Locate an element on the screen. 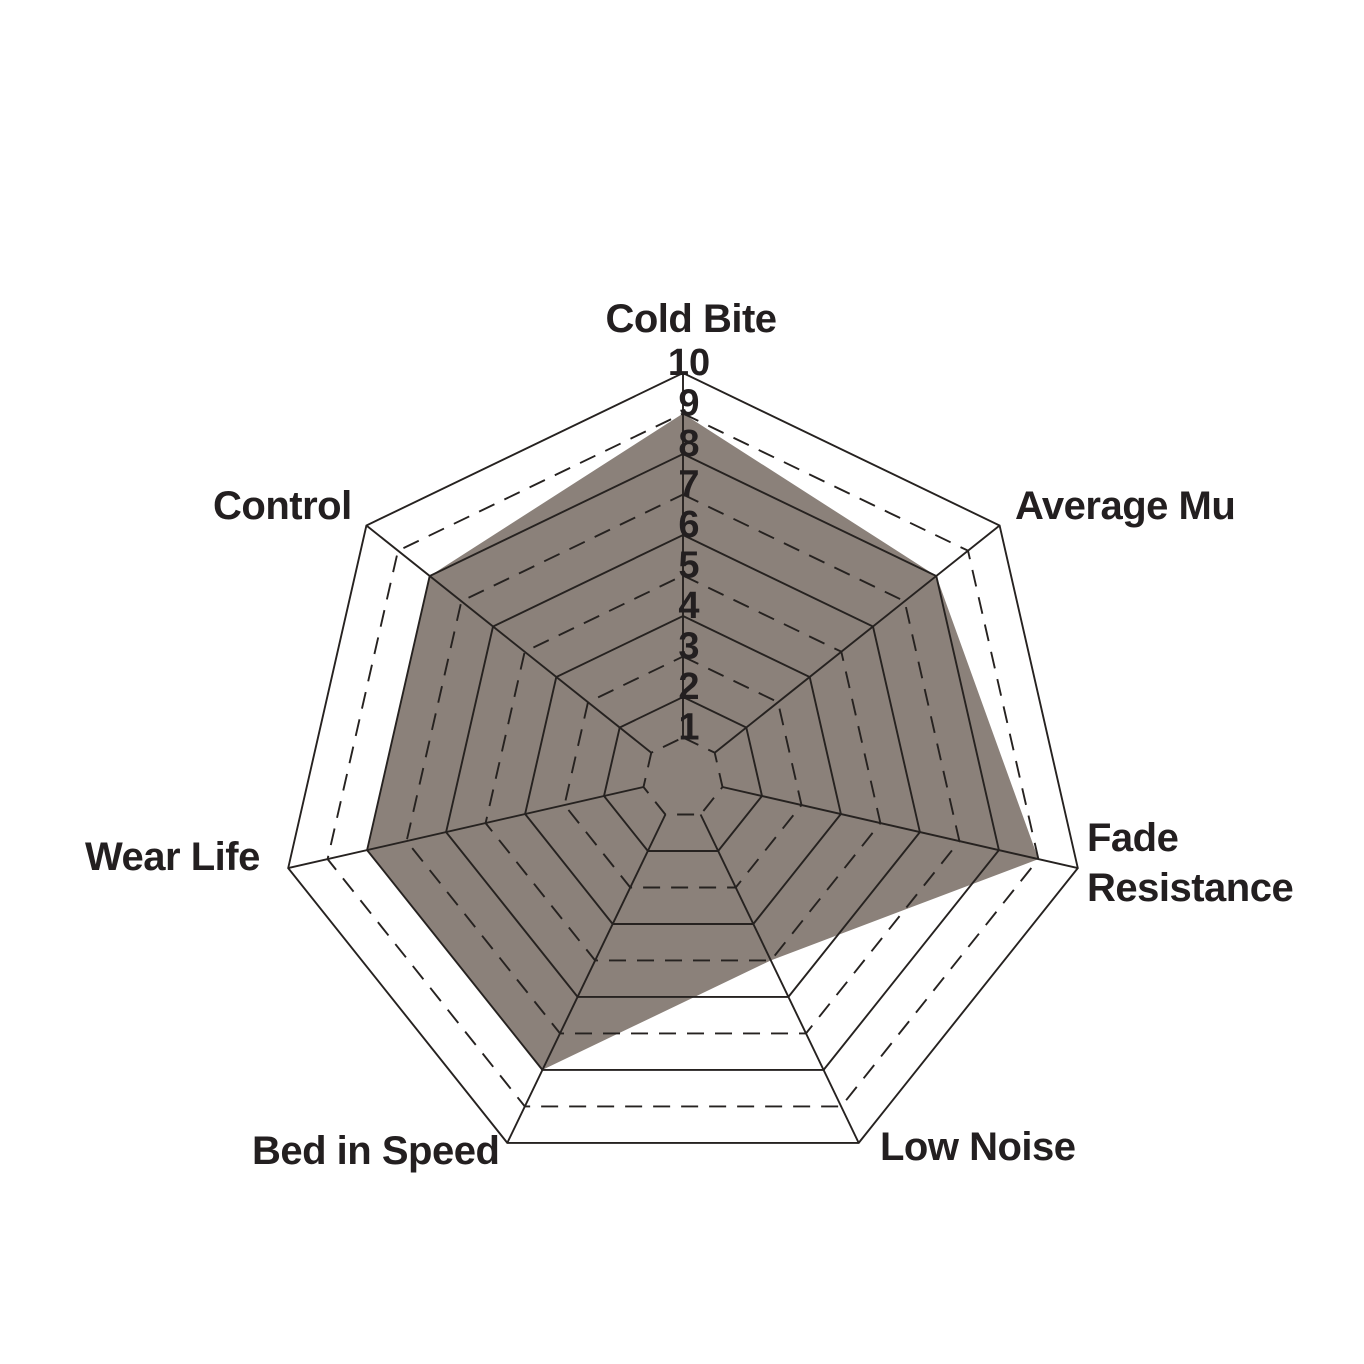  scale-tick-label: 2 is located at coordinates (688, 687).